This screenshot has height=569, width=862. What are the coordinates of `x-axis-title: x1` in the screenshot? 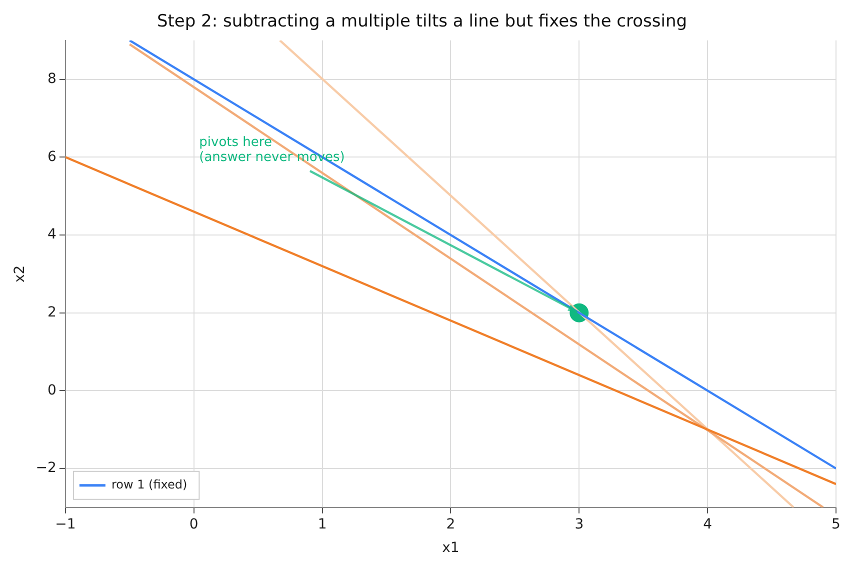 It's located at (451, 548).